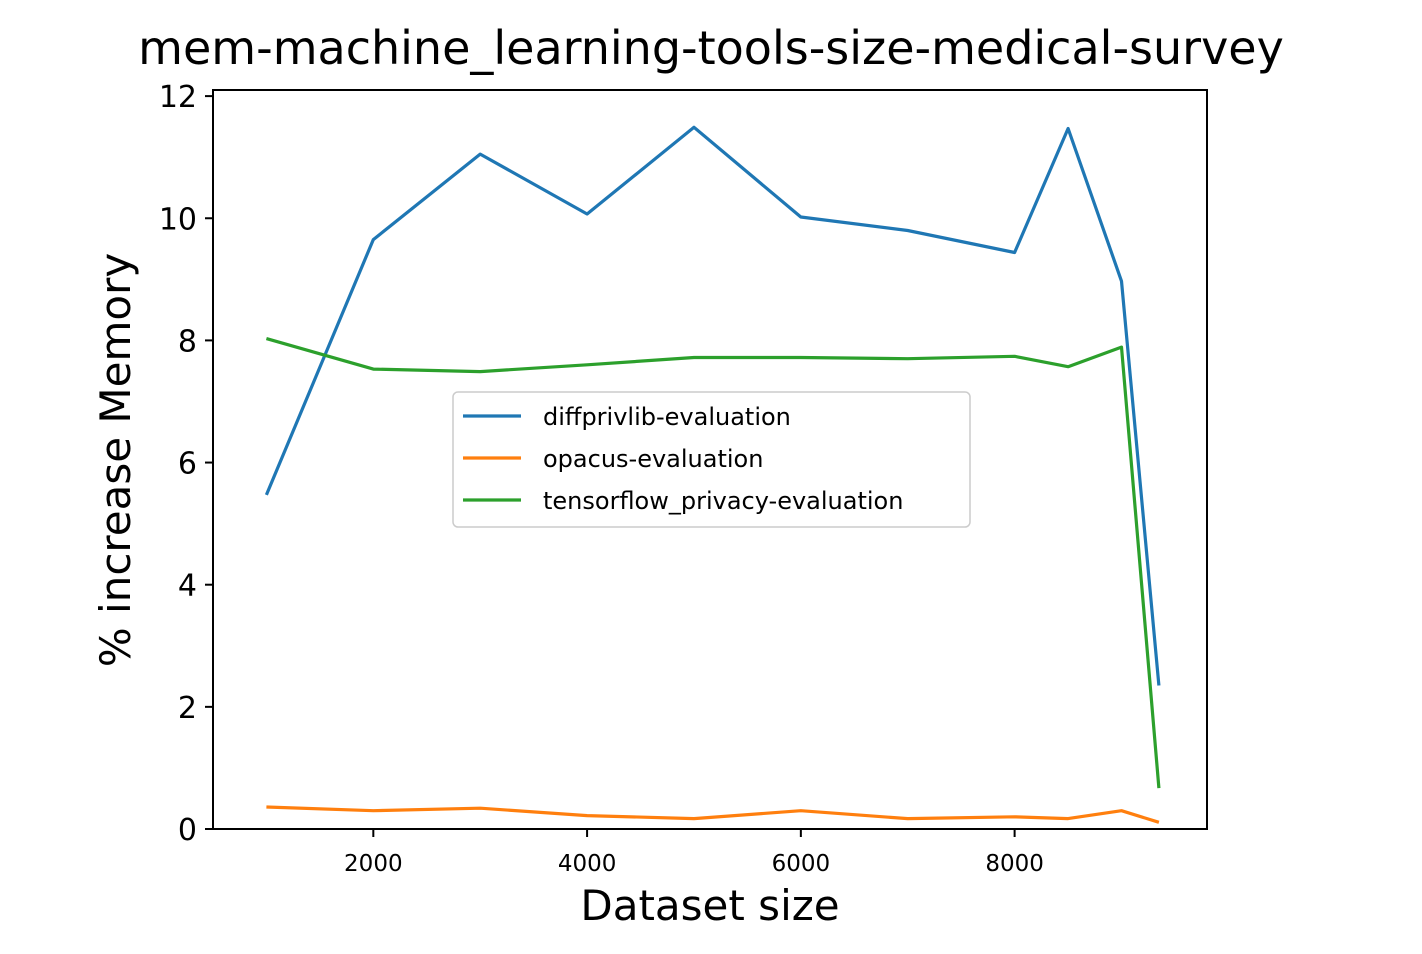 The height and width of the screenshot is (954, 1422). I want to click on legend-box, so click(711, 459).